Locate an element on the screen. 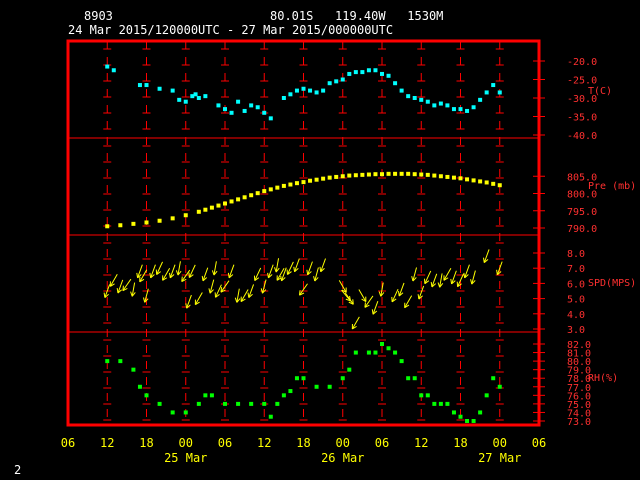  y-tick-label: 80.0 is located at coordinates (579, 362).